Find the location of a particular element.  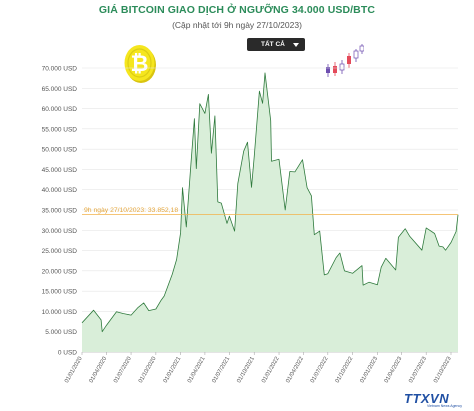

logo-text: TTXVN is located at coordinates (427, 398).